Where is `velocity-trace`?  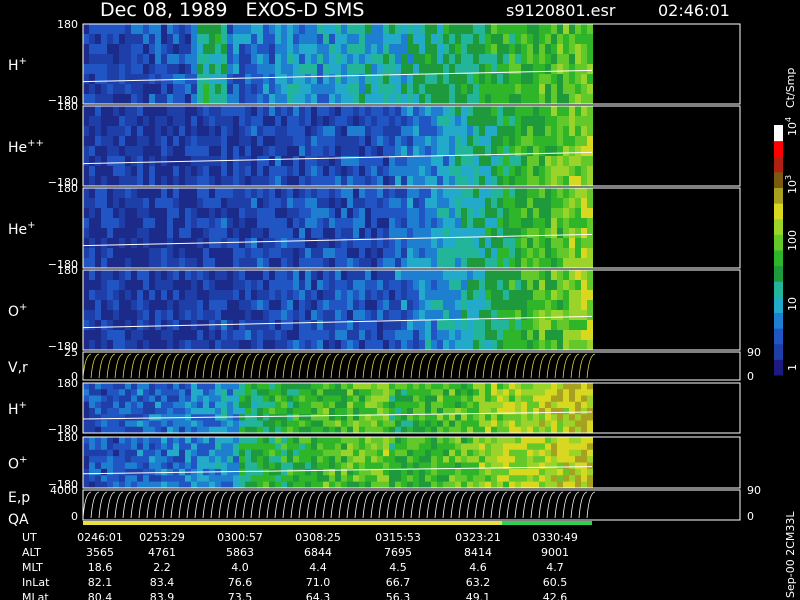 velocity-trace is located at coordinates (339, 366).